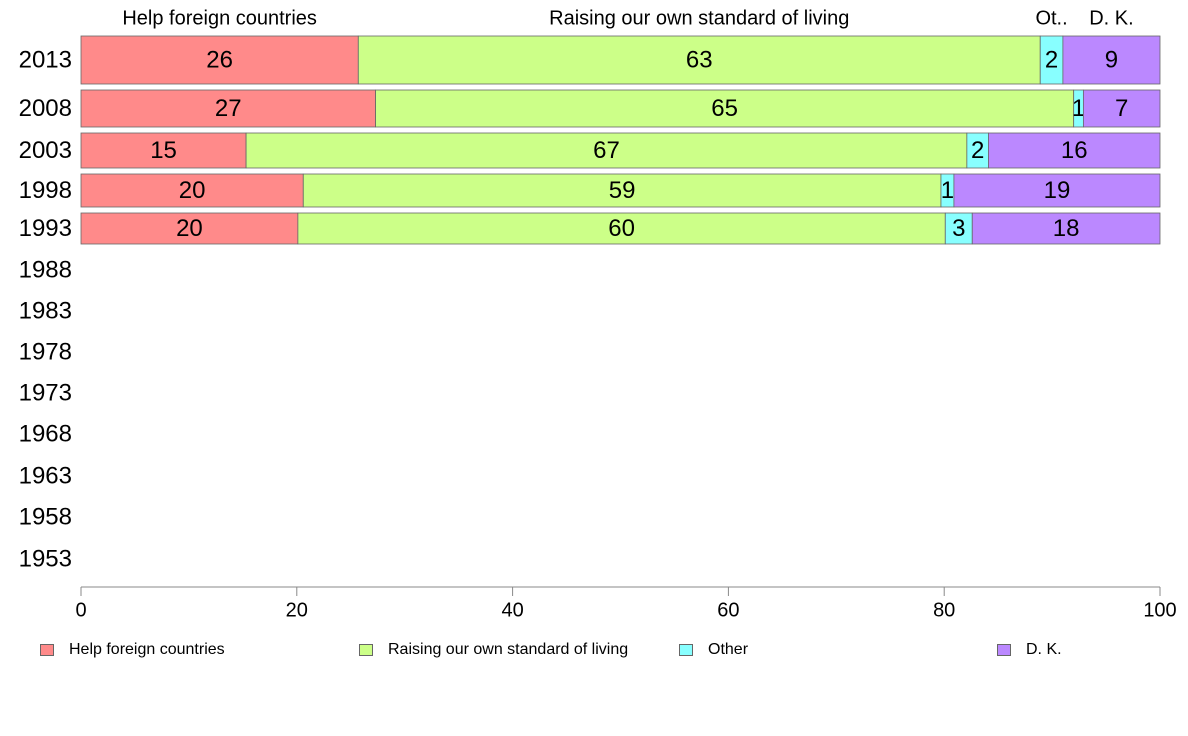 The height and width of the screenshot is (736, 1188). What do you see at coordinates (45, 351) in the screenshot?
I see `y-tick-label: 1978` at bounding box center [45, 351].